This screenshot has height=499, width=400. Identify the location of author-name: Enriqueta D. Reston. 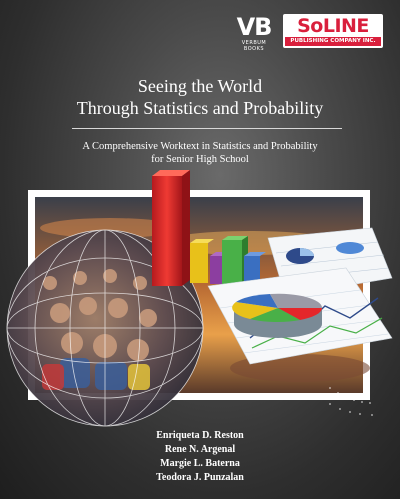
(200, 435).